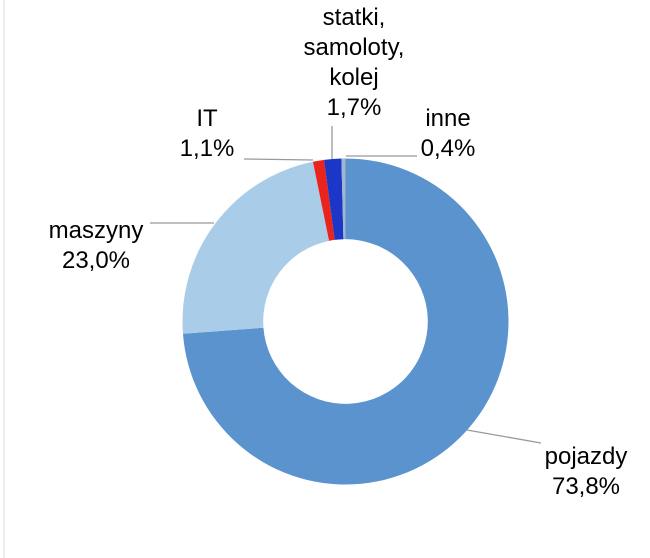  What do you see at coordinates (278, 159) in the screenshot?
I see `leader-line-it` at bounding box center [278, 159].